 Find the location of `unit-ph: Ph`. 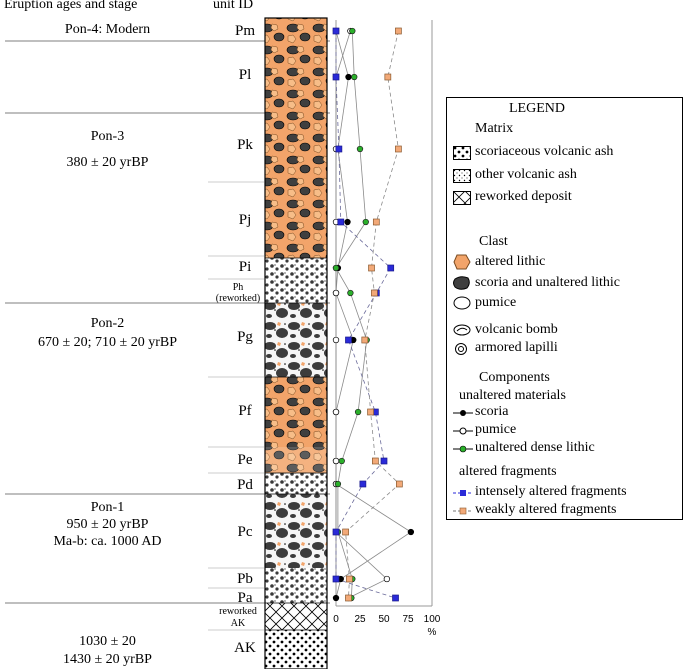

unit-ph: Ph is located at coordinates (238, 287).